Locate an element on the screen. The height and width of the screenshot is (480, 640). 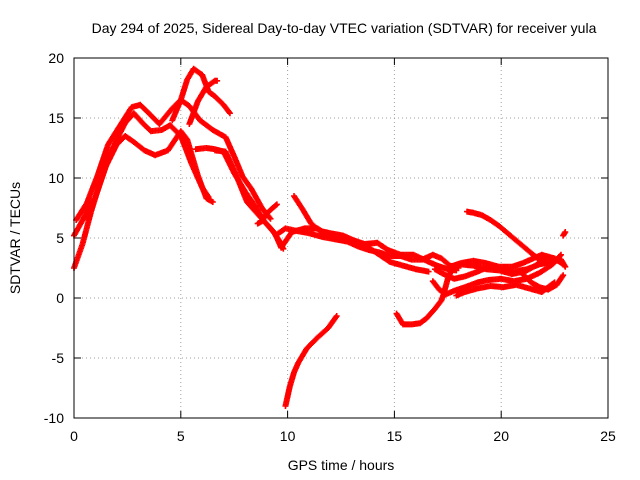
y-axis-label: SDTVAR / TECUs is located at coordinates (15, 238).